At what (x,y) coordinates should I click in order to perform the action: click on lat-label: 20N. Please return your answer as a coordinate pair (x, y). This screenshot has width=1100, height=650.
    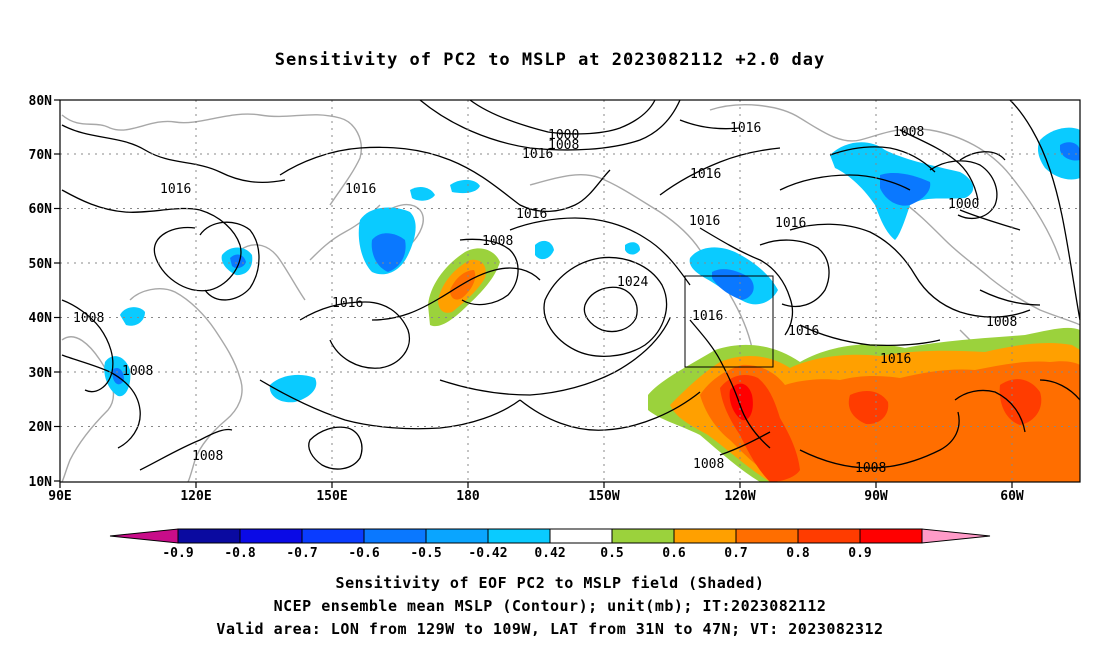
    Looking at the image, I should click on (41, 427).